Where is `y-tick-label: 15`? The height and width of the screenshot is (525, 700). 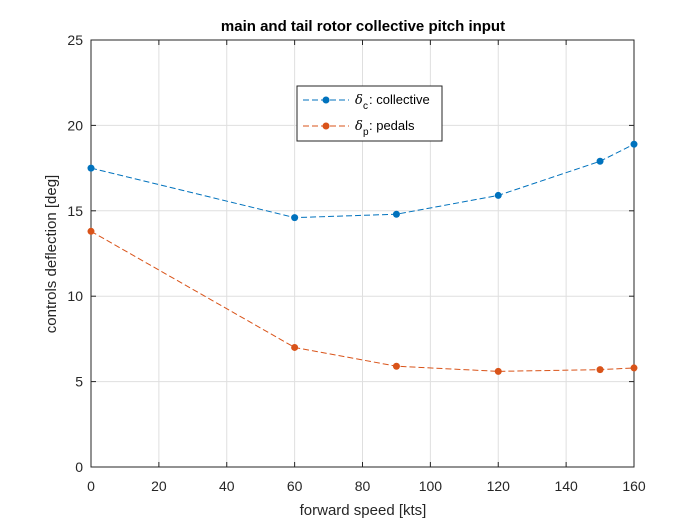
y-tick-label: 15 is located at coordinates (75, 211).